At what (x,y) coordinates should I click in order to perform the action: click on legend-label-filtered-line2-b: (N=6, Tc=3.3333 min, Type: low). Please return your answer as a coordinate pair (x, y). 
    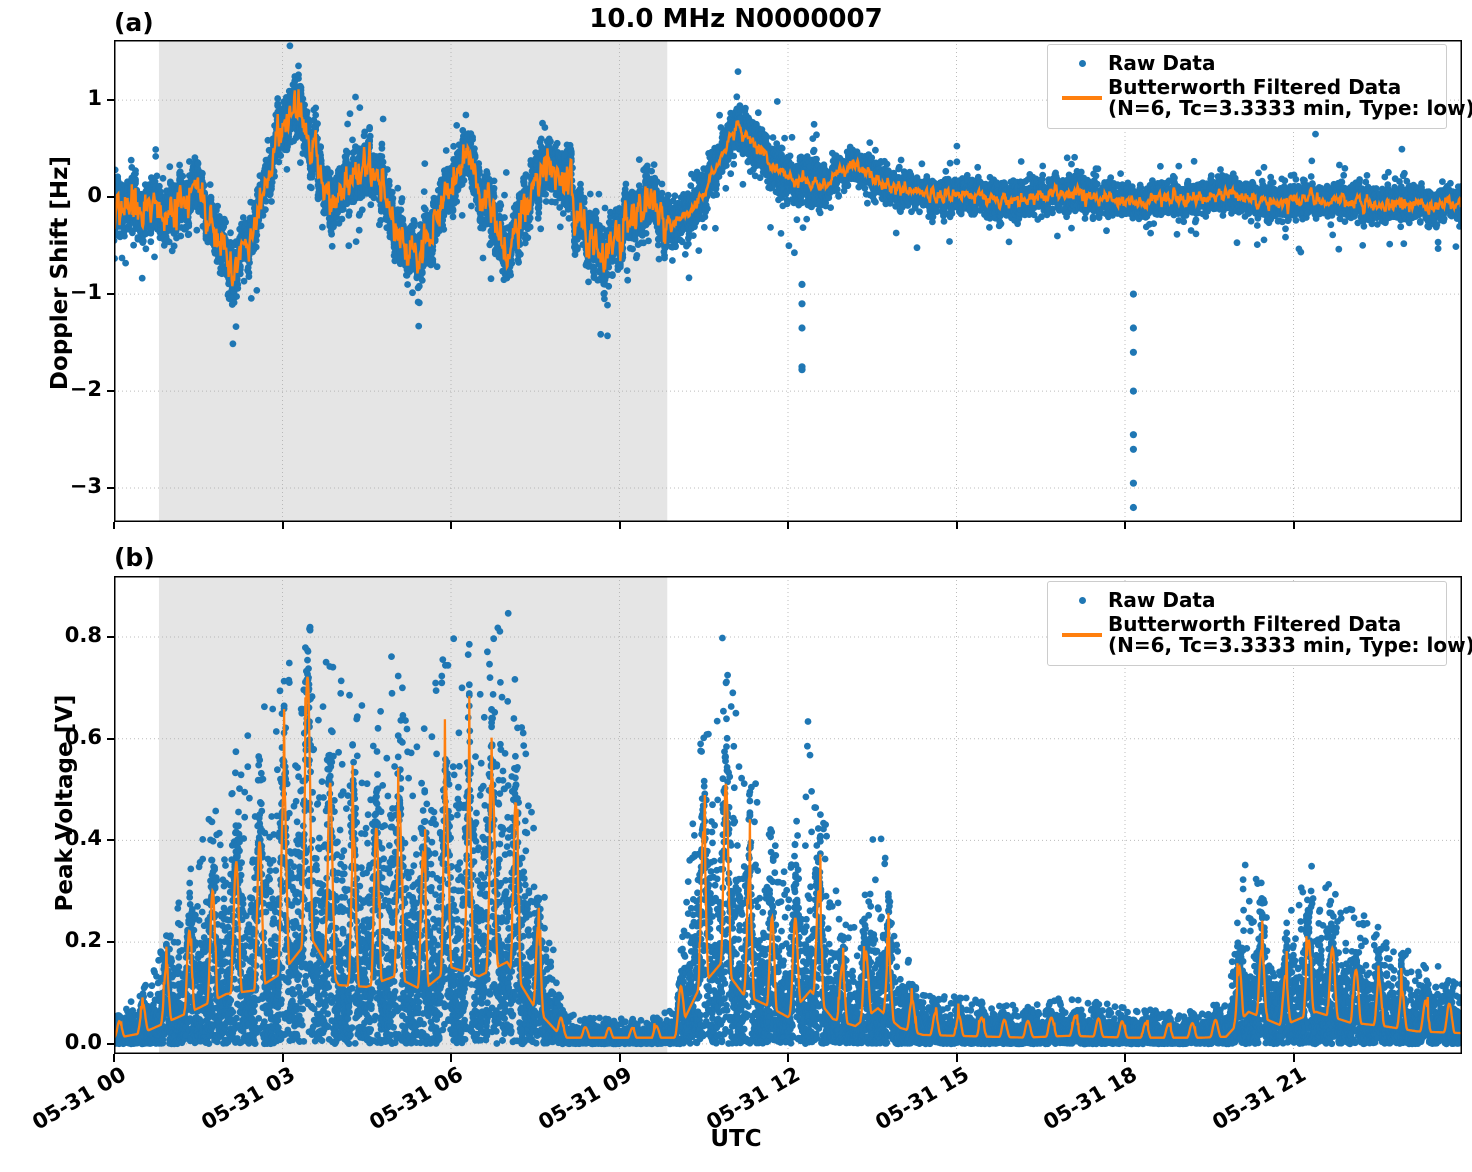
    Looking at the image, I should click on (1290, 646).